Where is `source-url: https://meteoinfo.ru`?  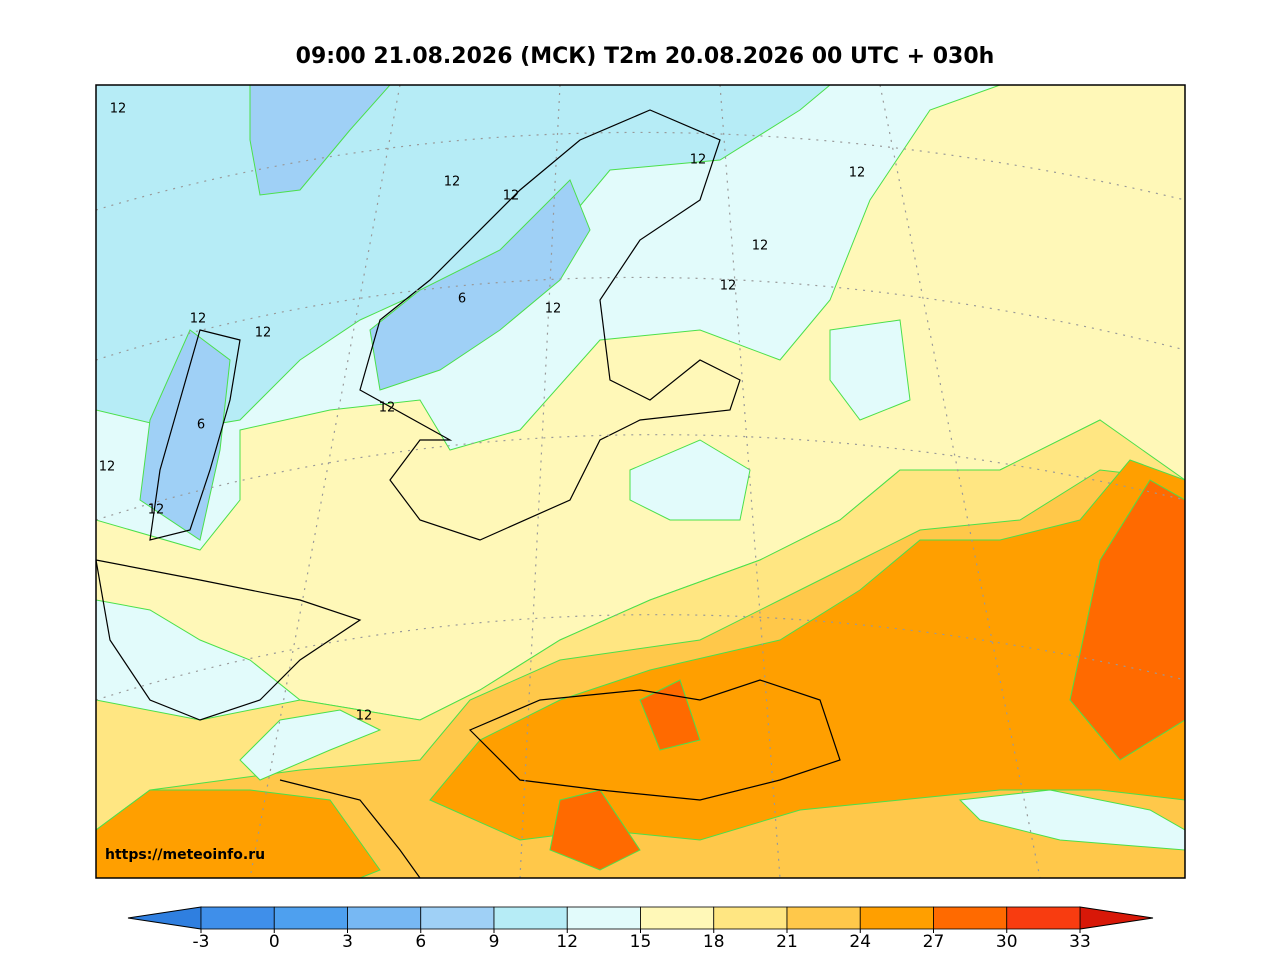
source-url: https://meteoinfo.ru is located at coordinates (185, 855).